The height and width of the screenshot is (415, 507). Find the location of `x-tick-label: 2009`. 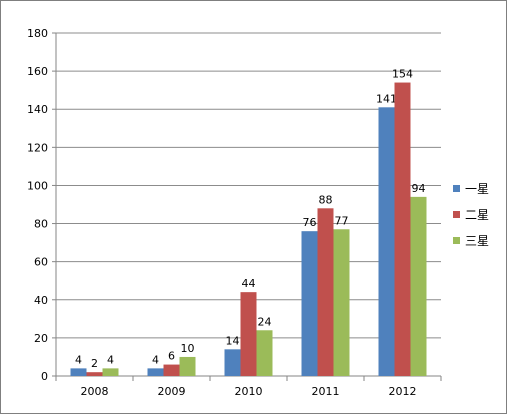

x-tick-label: 2009 is located at coordinates (172, 391).